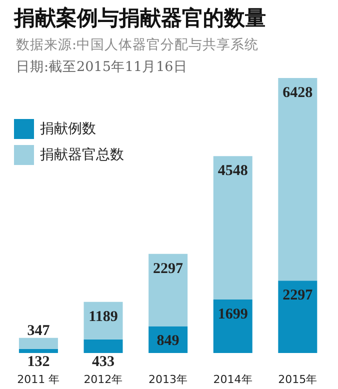 The height and width of the screenshot is (389, 338). Describe the element at coordinates (103, 316) in the screenshot. I see `data-label: 1189` at that location.